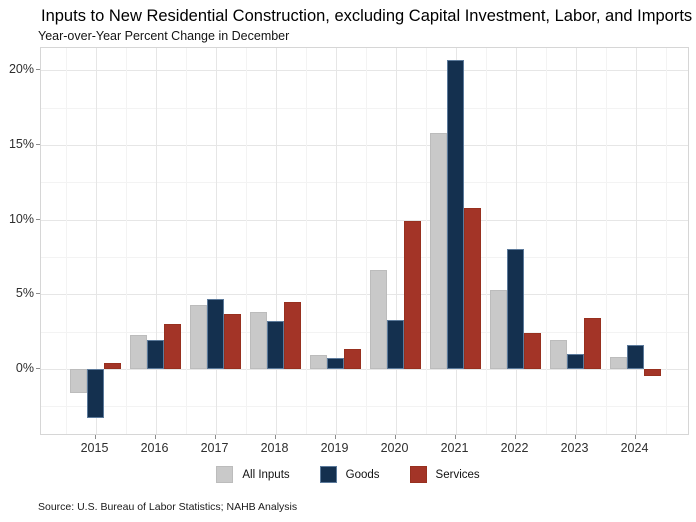  Describe the element at coordinates (328, 474) in the screenshot. I see `goods-swatch-icon` at that location.